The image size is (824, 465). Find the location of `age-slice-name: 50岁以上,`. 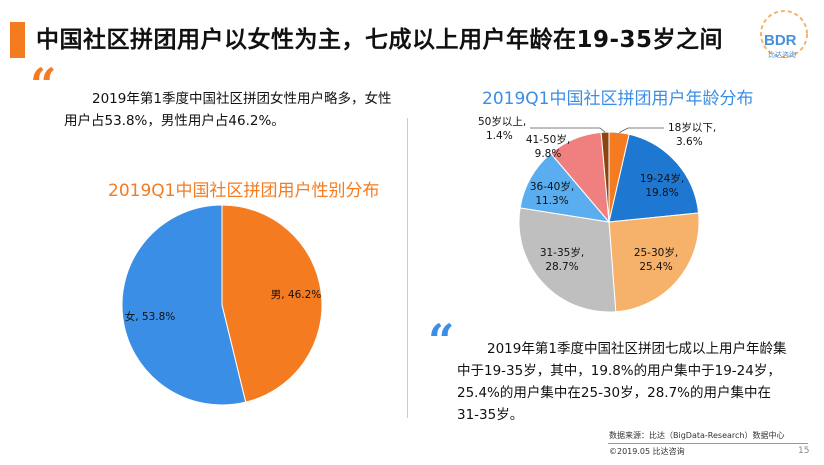

age-slice-name: 50岁以上, is located at coordinates (502, 121).